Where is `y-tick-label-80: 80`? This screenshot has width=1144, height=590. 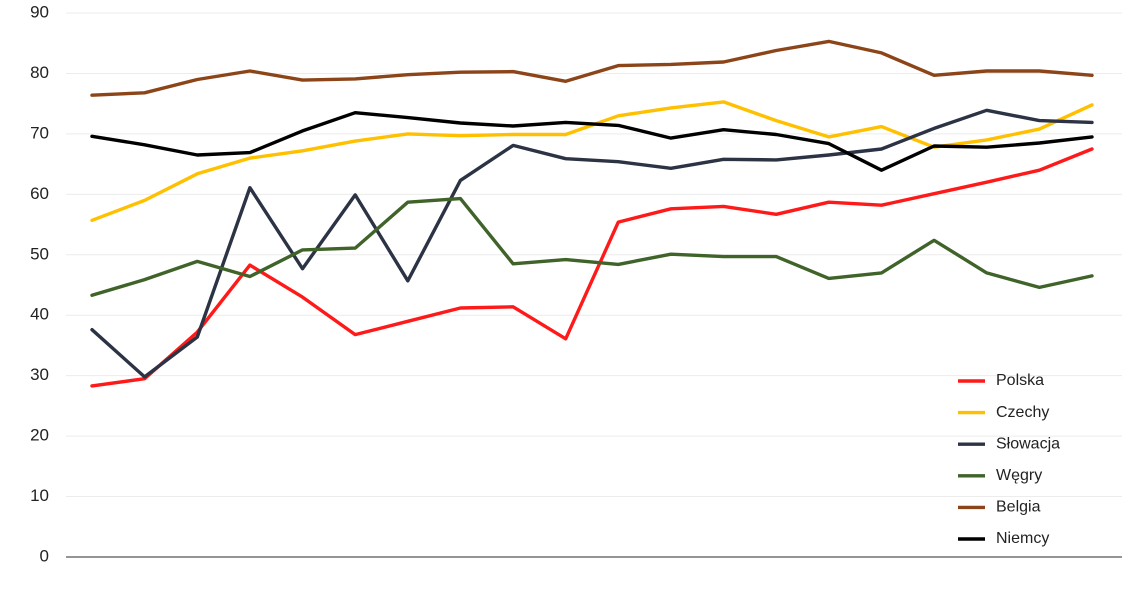 y-tick-label-80: 80 is located at coordinates (39, 72).